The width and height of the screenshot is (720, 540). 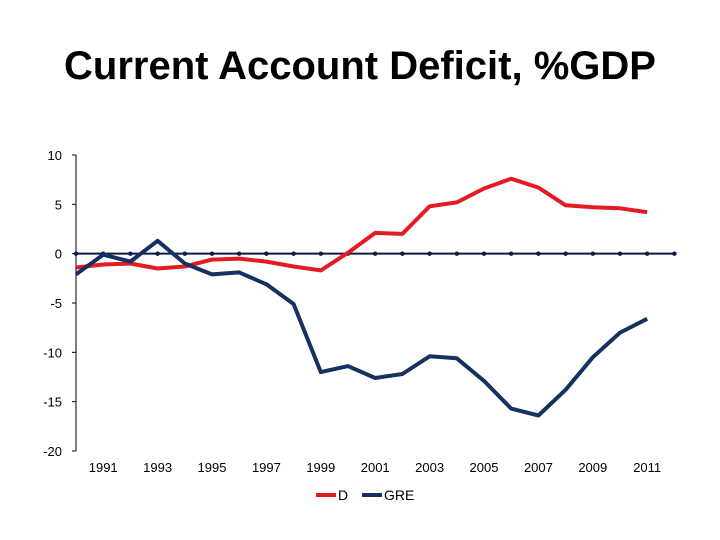 I want to click on x-tick-label: 2007, so click(x=538, y=467).